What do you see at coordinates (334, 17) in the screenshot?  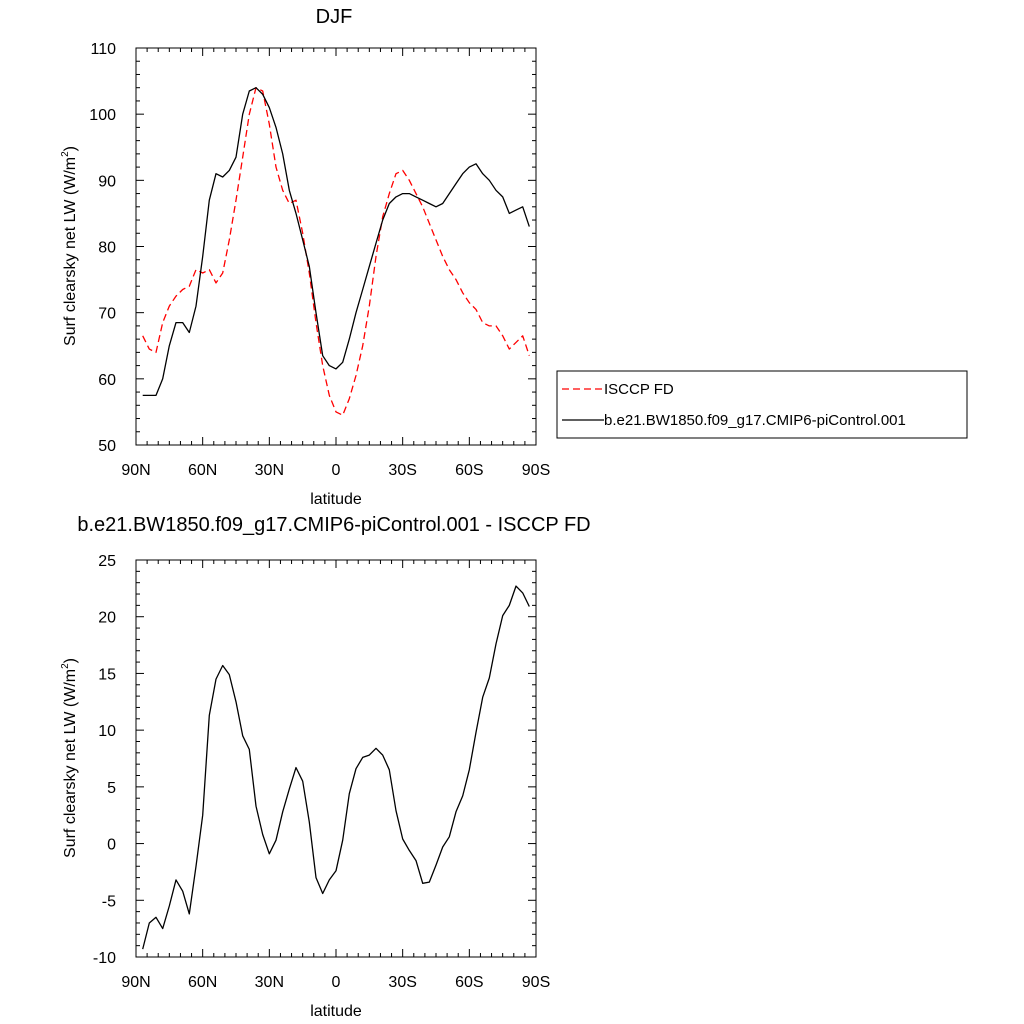 I see `chart-title: DJF` at bounding box center [334, 17].